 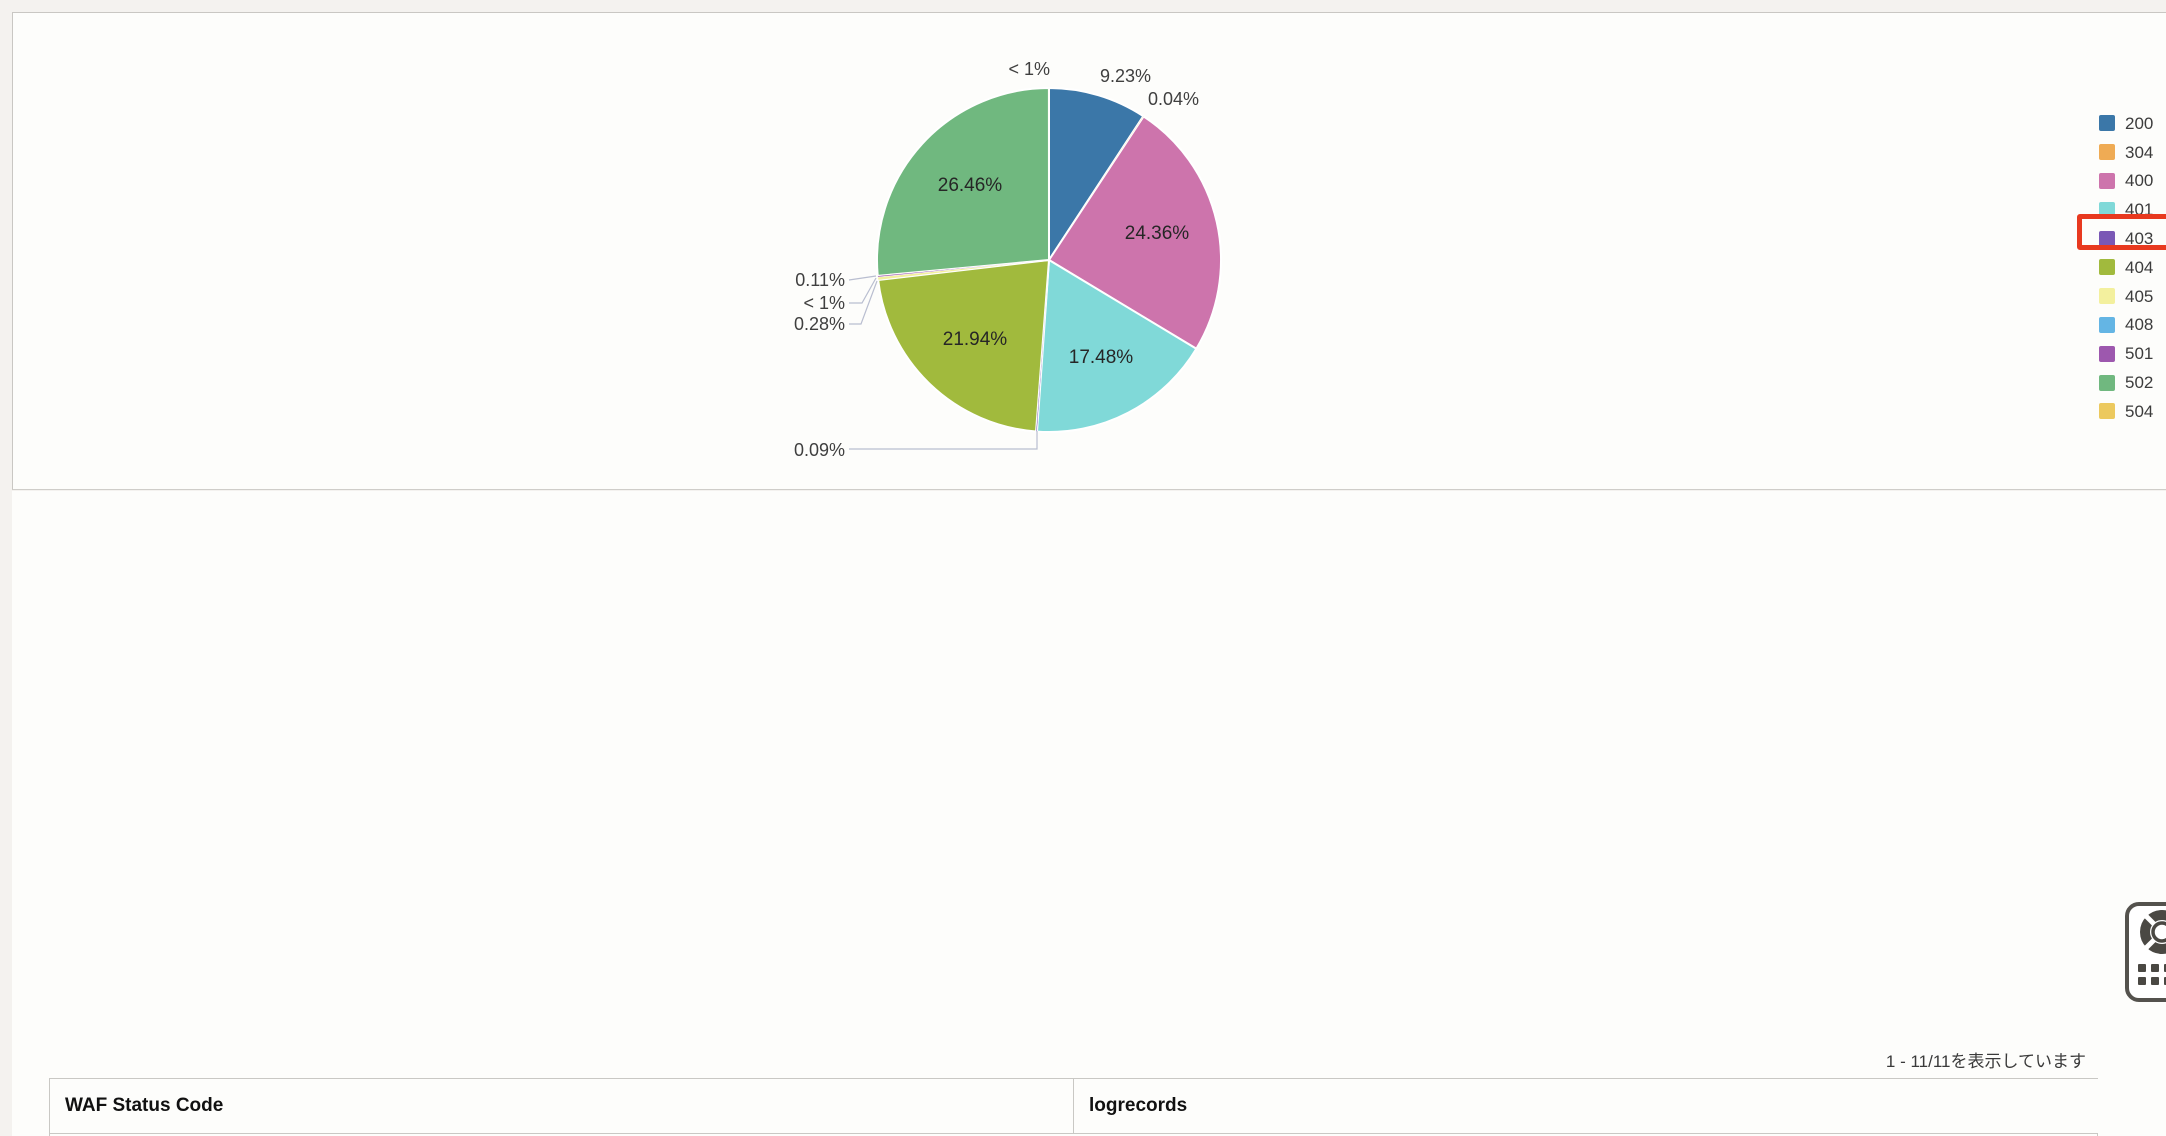 I want to click on legend-label: 200, so click(x=2139, y=123).